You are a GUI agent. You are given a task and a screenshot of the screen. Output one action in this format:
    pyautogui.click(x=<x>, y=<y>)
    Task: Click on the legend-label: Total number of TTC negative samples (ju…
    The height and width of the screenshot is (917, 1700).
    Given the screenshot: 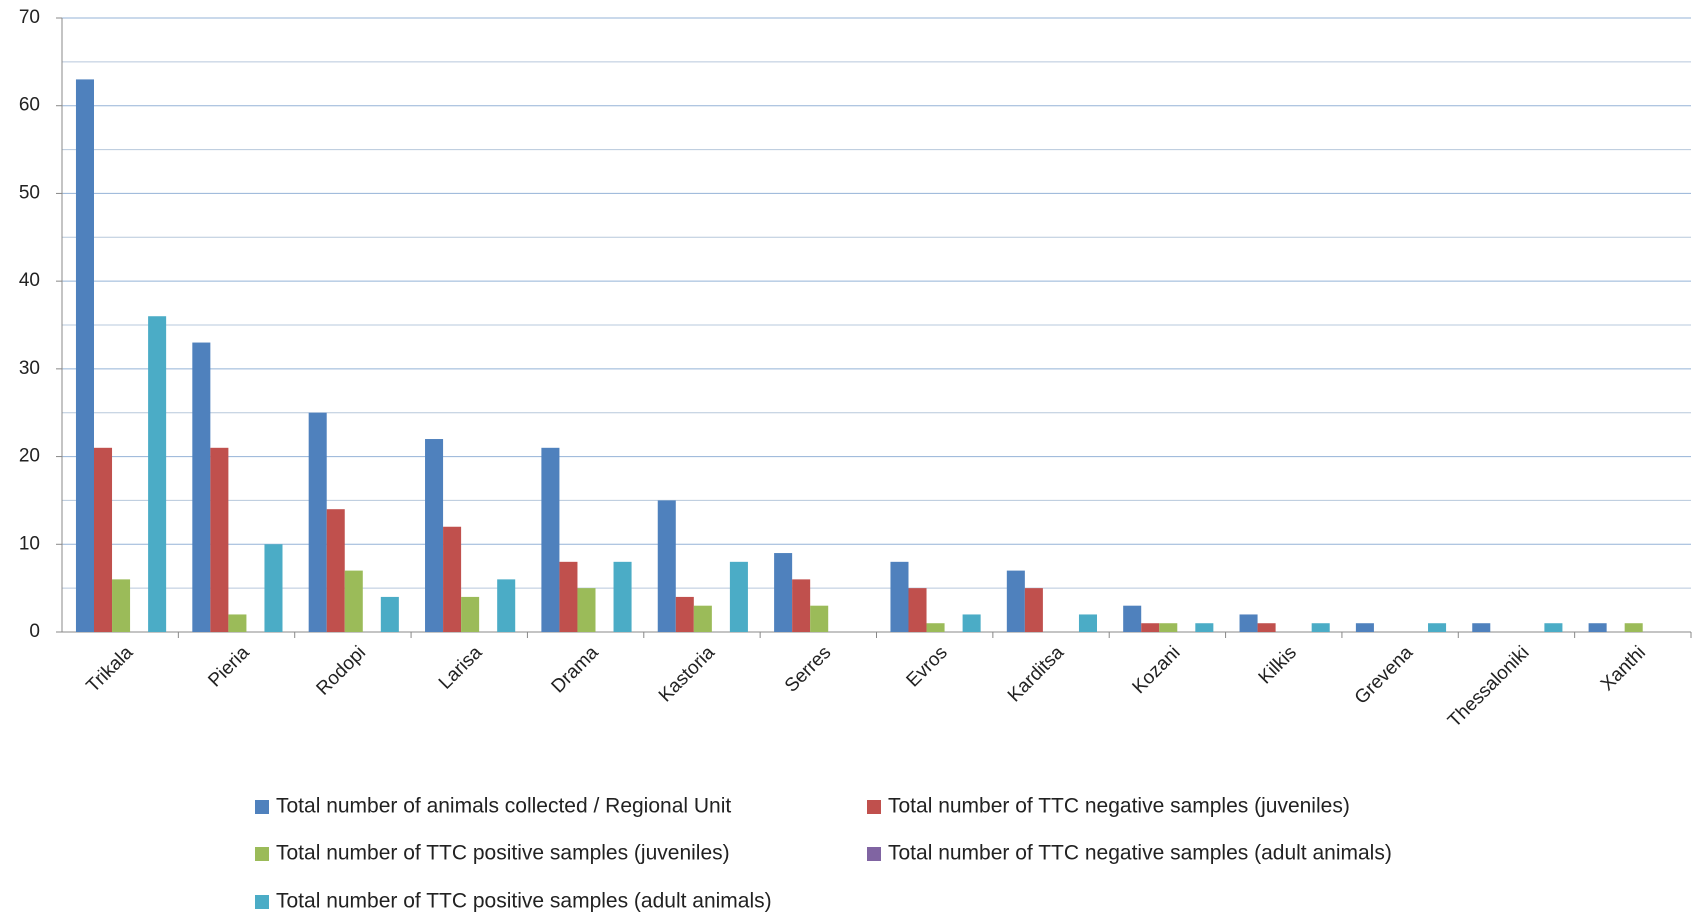 What is the action you would take?
    pyautogui.click(x=1119, y=806)
    